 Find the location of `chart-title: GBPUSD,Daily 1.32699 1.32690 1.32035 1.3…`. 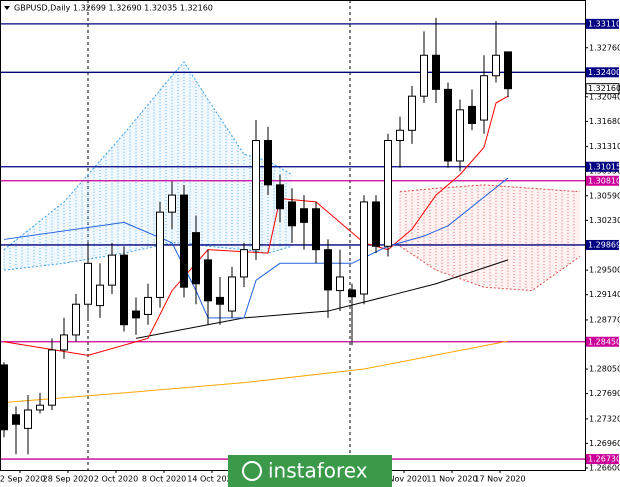

chart-title: GBPUSD,Daily 1.32699 1.32690 1.32035 1.3… is located at coordinates (113, 8).